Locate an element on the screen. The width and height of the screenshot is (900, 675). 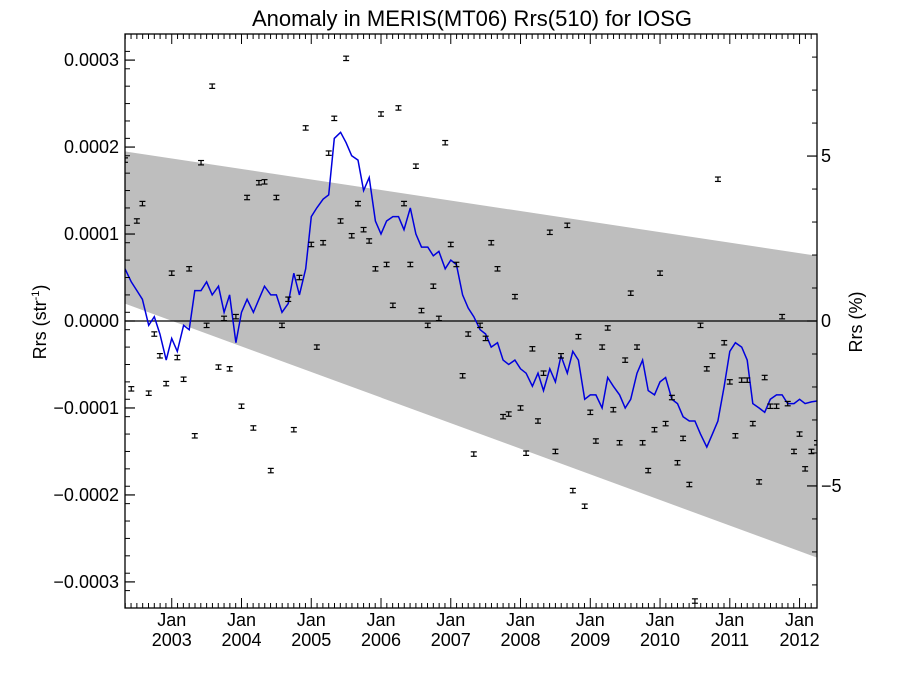
left-tick-label: −0.0001 is located at coordinates (86, 408).